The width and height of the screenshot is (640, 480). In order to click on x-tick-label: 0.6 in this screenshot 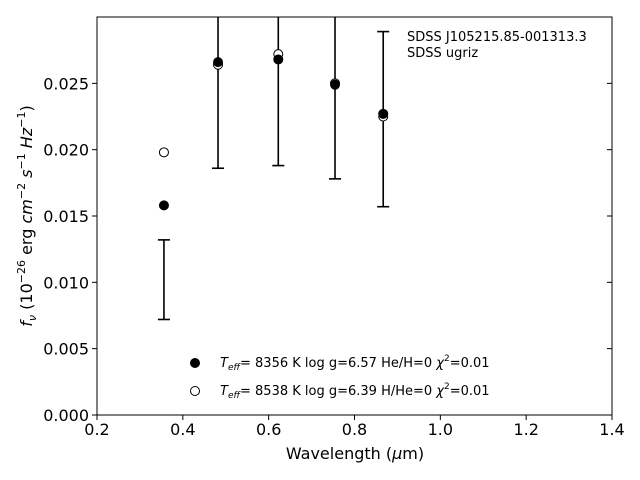, I will do `click(268, 429)`.